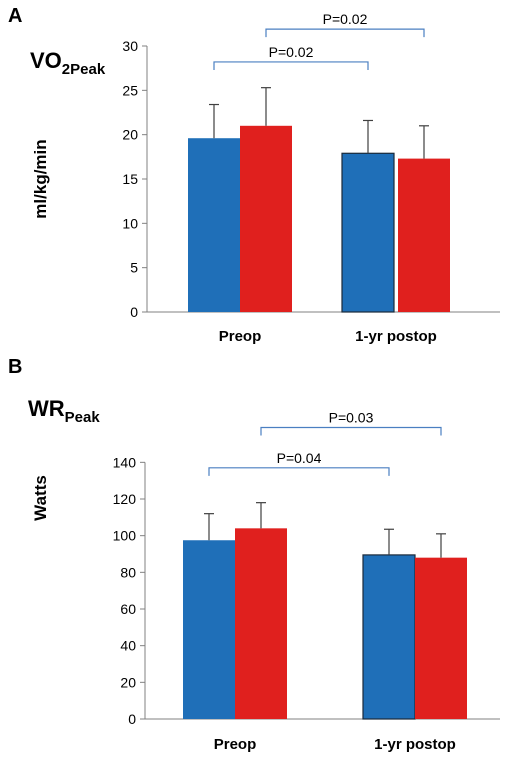 This screenshot has width=520, height=760. What do you see at coordinates (299, 458) in the screenshot?
I see `p-value-label: P=0.04` at bounding box center [299, 458].